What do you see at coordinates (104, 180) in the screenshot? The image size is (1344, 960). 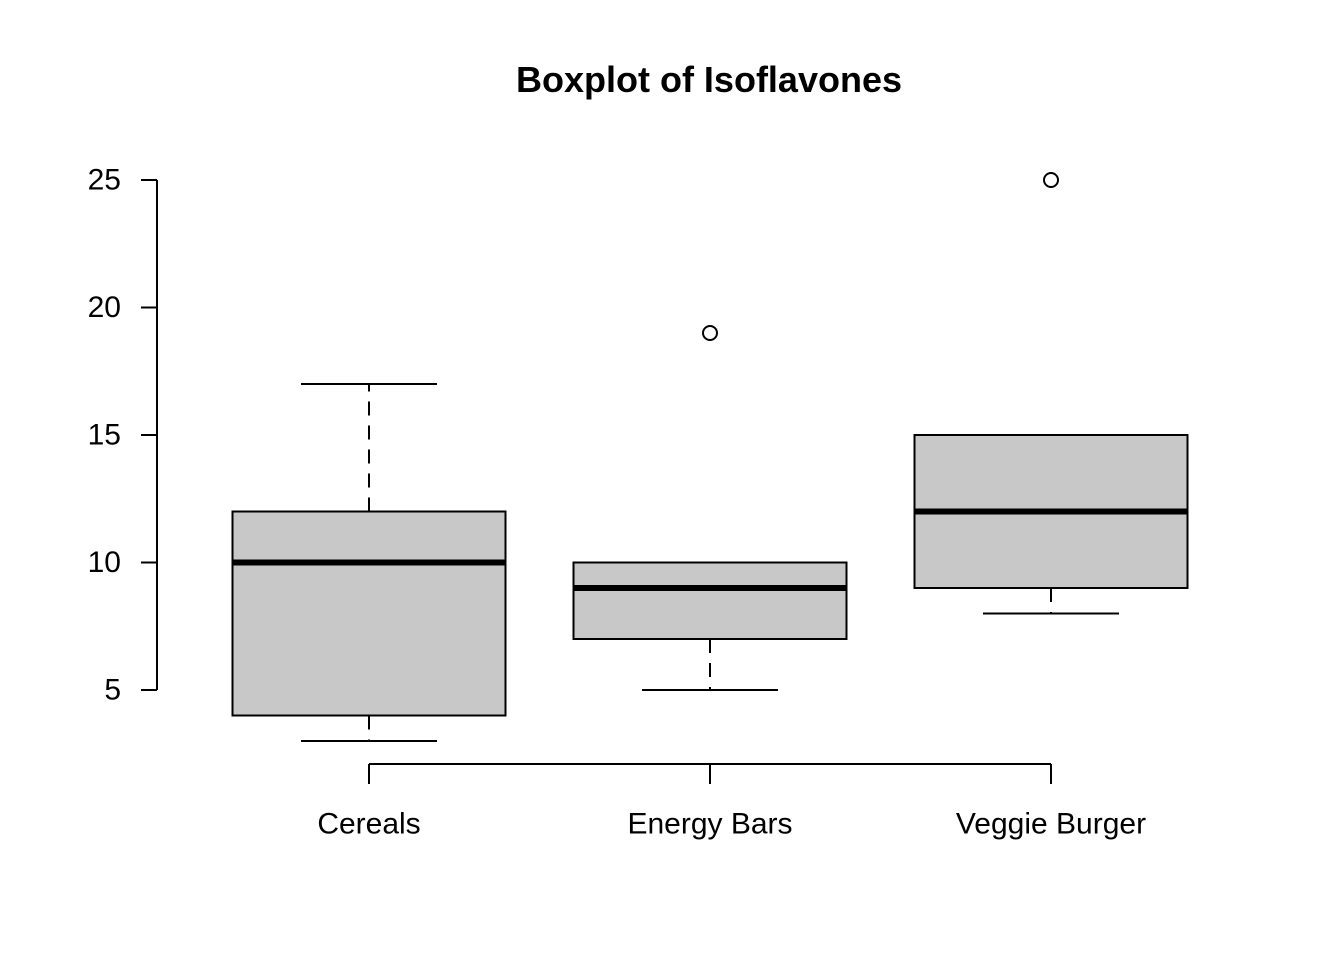 I see `y-tick-label: 25` at bounding box center [104, 180].